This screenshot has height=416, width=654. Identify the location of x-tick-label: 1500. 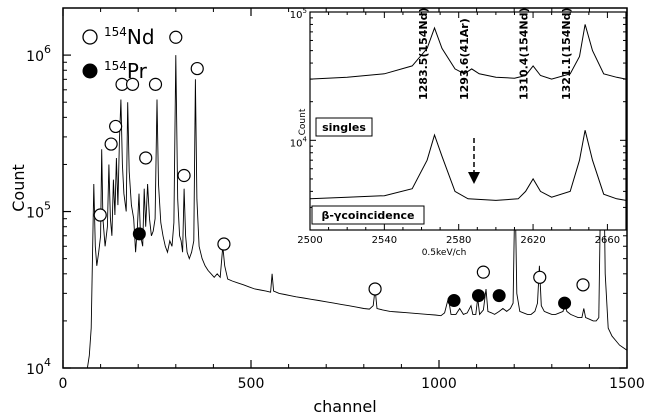
(627, 384).